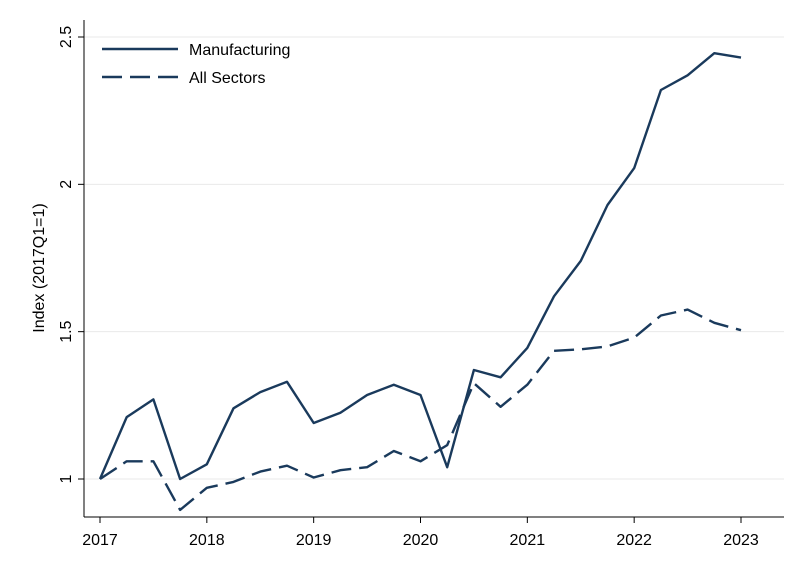  What do you see at coordinates (239, 50) in the screenshot?
I see `legend-label: Manufacturing` at bounding box center [239, 50].